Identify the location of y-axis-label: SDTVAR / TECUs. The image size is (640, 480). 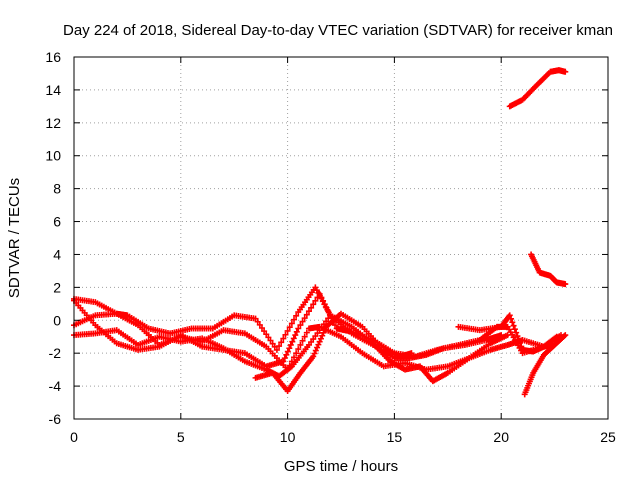
(14, 238).